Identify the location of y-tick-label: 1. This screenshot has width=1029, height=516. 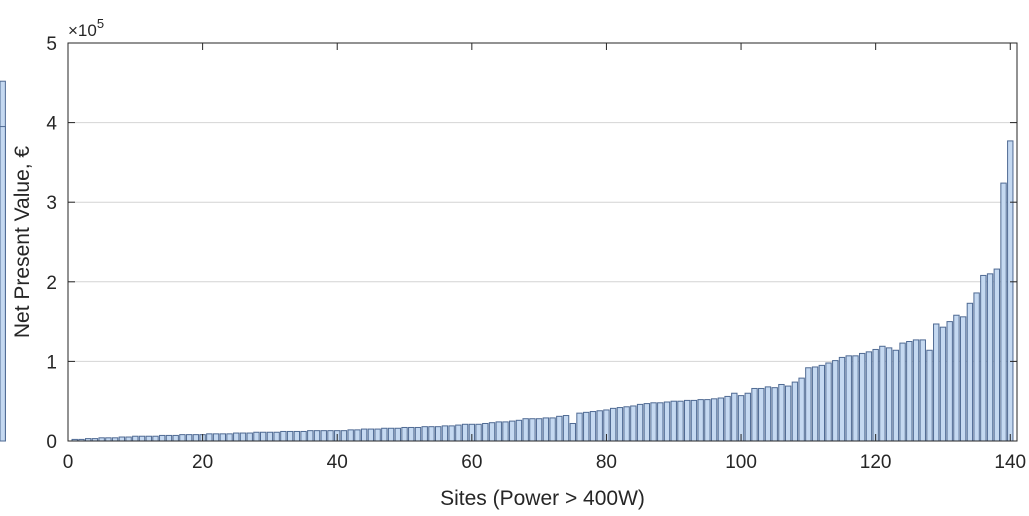
(51, 362).